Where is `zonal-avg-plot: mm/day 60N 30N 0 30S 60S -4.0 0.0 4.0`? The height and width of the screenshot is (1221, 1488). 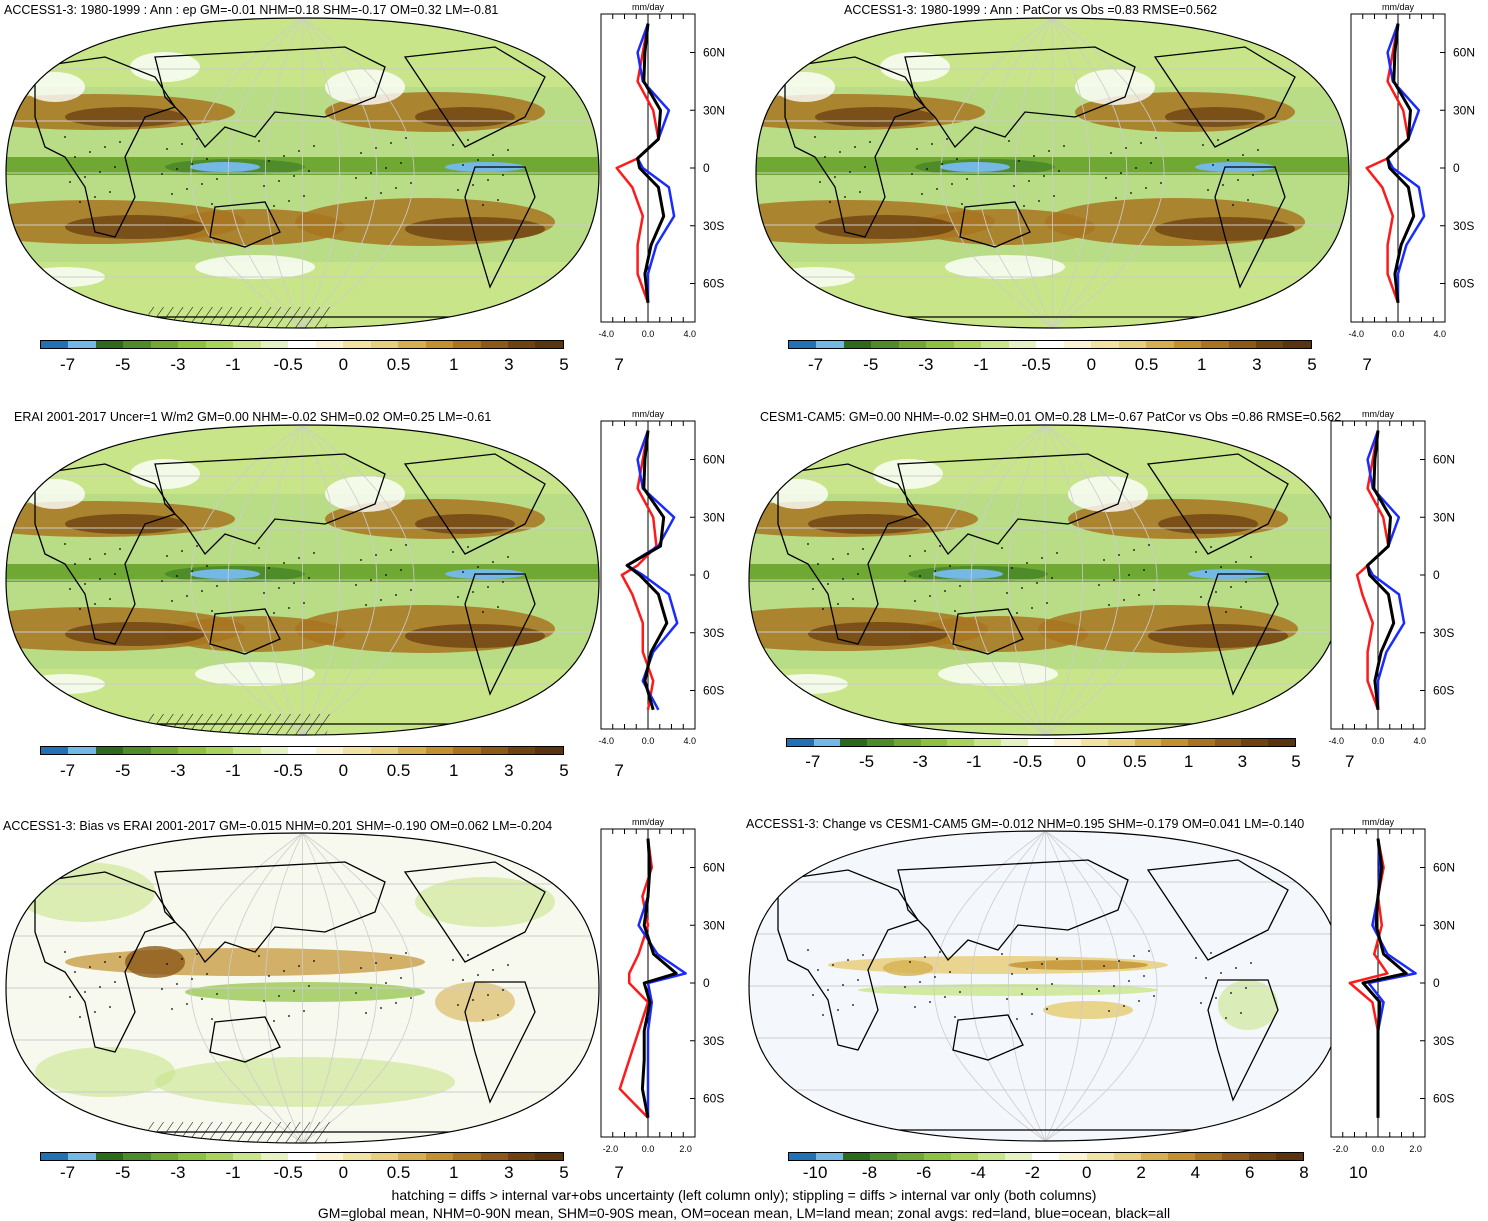
zonal-avg-plot: mm/day 60N 30N 0 30S 60S -4.0 0.0 4.0 is located at coordinates (661, 577).